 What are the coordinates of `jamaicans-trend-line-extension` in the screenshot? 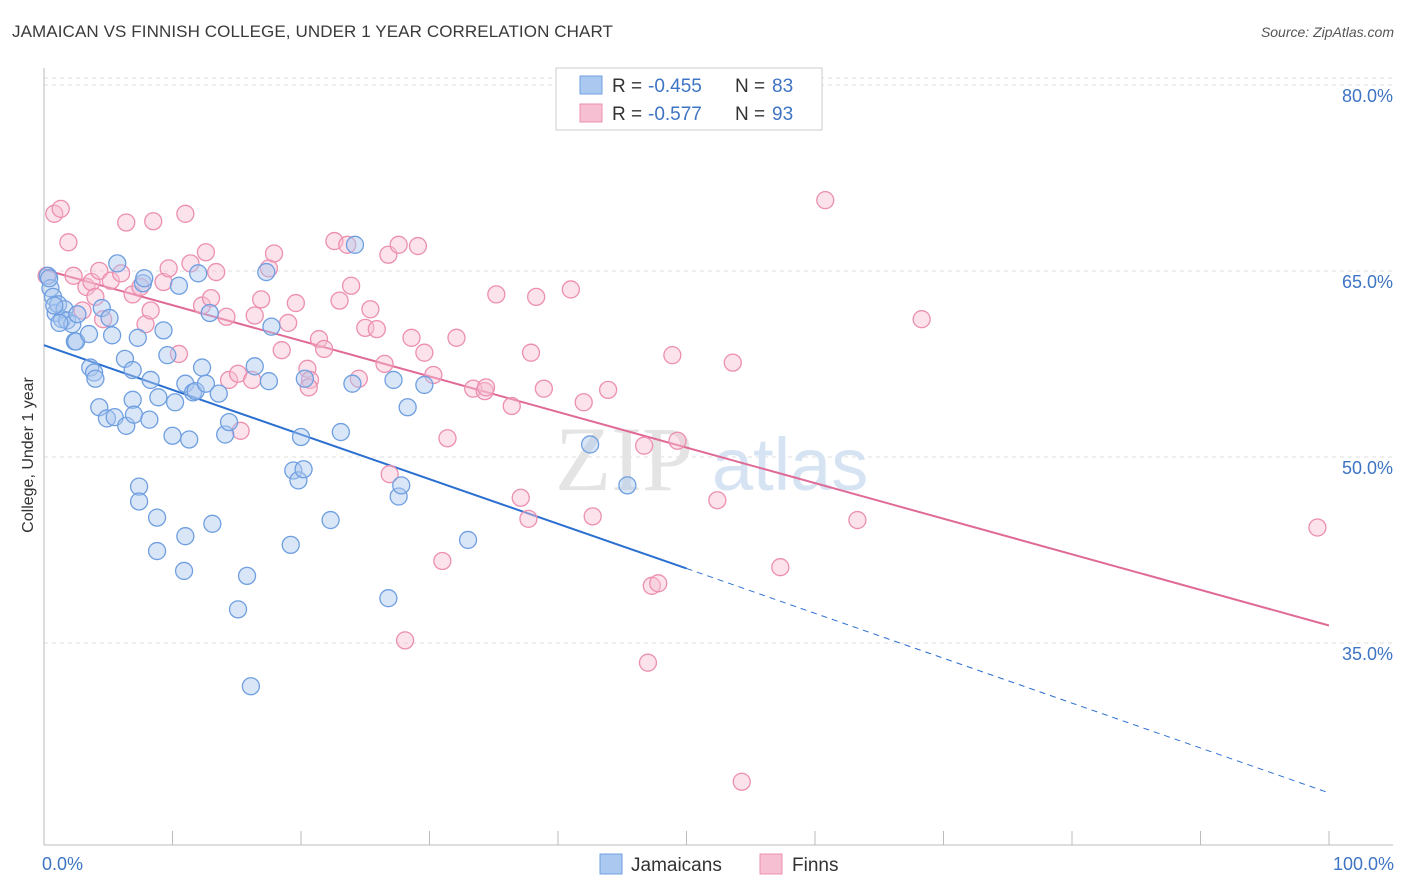 It's located at (1008, 680).